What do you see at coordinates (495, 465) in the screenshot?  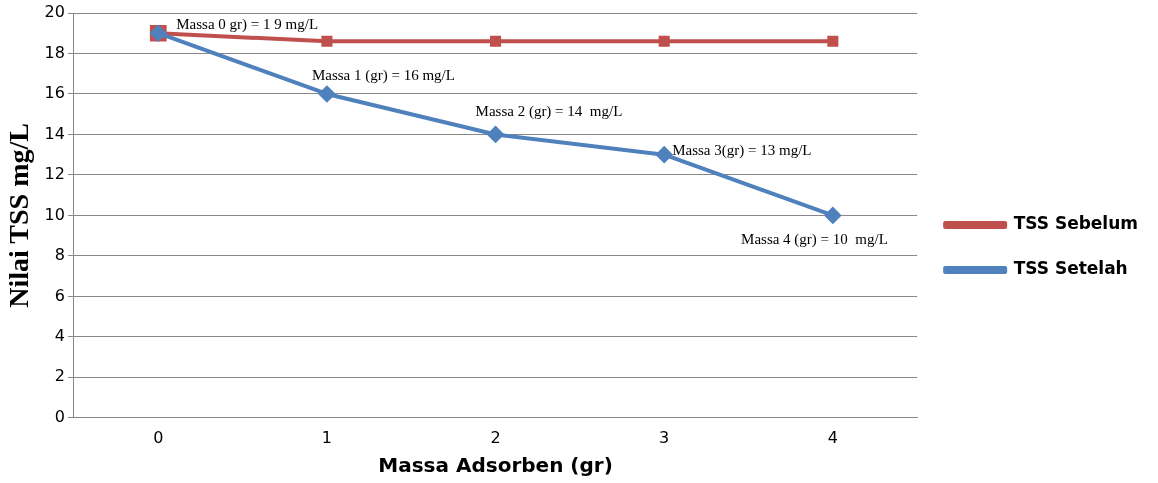 I see `x-axis-title: Massa Adsorben (gr)` at bounding box center [495, 465].